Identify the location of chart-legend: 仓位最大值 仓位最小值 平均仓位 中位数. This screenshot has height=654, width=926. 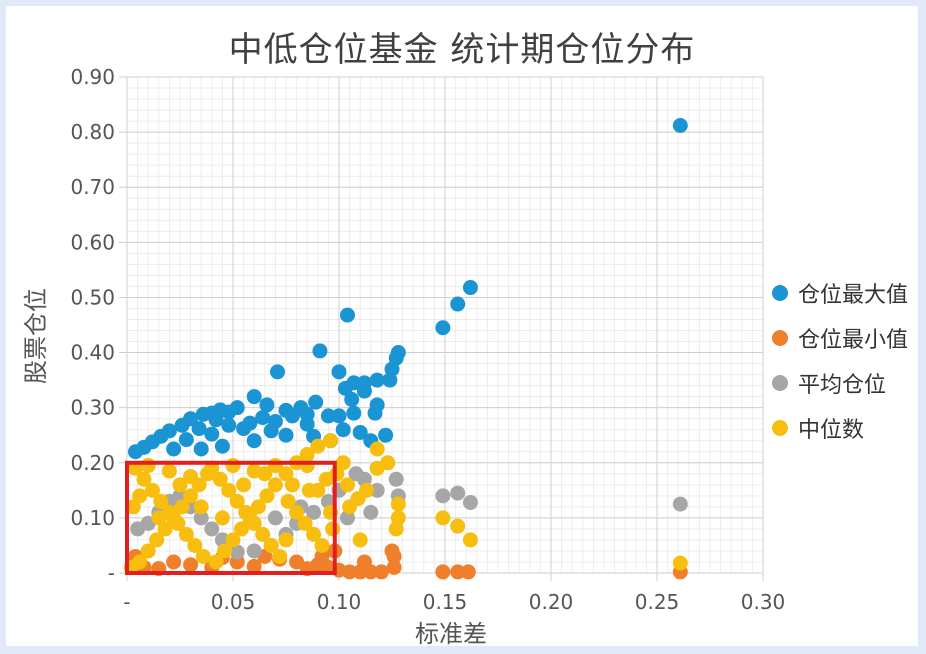
(840, 360).